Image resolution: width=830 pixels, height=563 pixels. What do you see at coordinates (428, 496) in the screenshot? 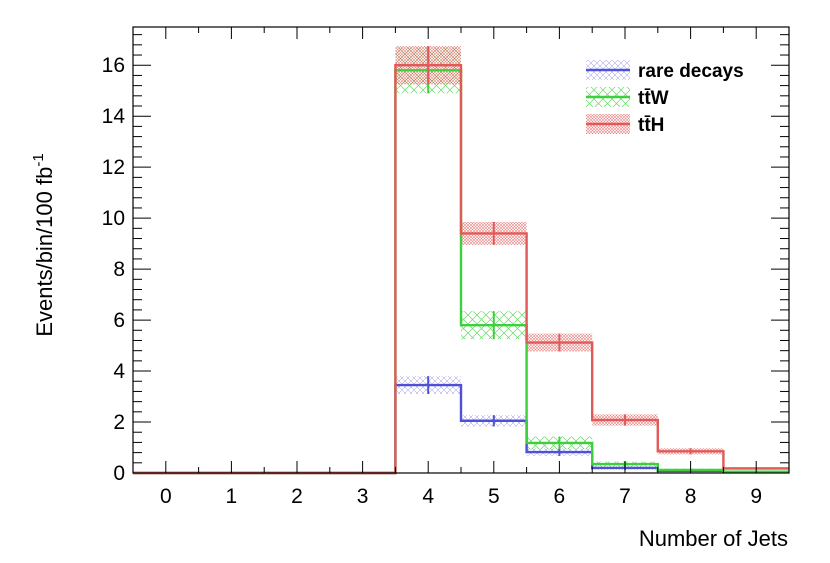
I see `x-tick-label: 4` at bounding box center [428, 496].